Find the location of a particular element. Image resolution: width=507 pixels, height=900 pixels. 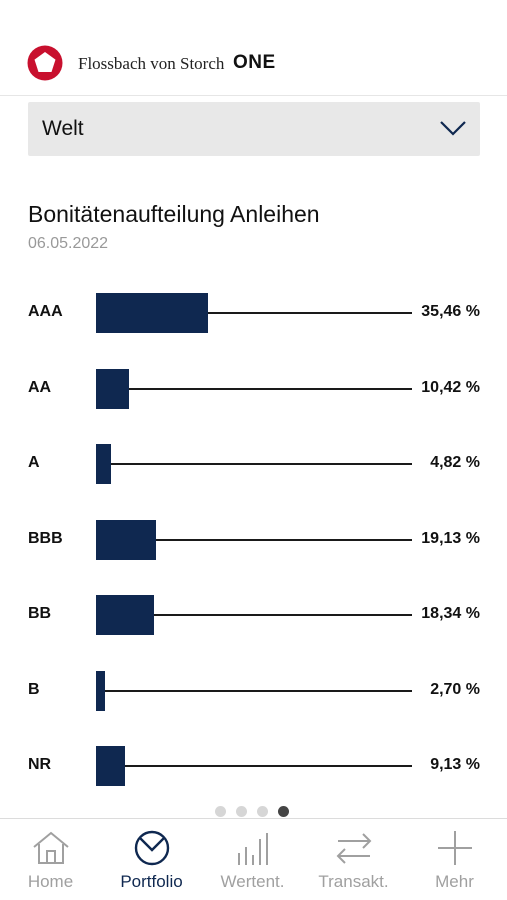

chart-row: BB 18,34 % is located at coordinates (253, 615).